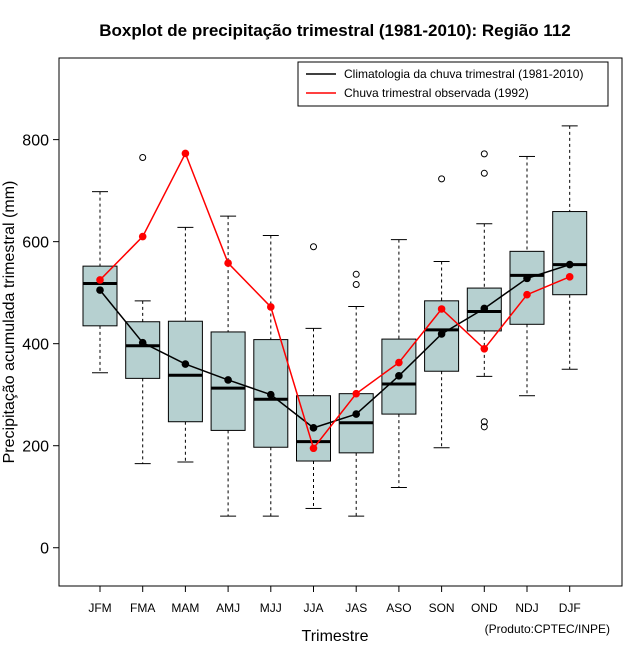 The width and height of the screenshot is (640, 665). What do you see at coordinates (313, 608) in the screenshot?
I see `x-tick-label: JJA` at bounding box center [313, 608].